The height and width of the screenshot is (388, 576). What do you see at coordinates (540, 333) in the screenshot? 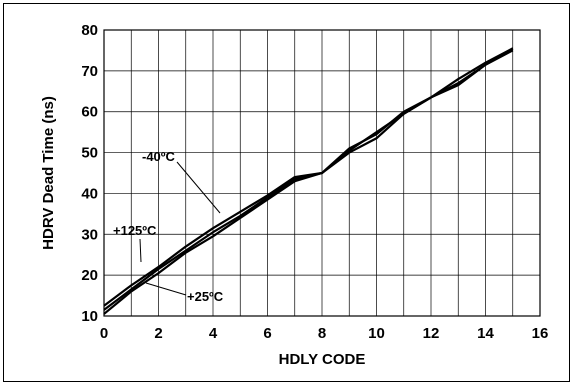
I see `x-tick-label: 16` at bounding box center [540, 333].